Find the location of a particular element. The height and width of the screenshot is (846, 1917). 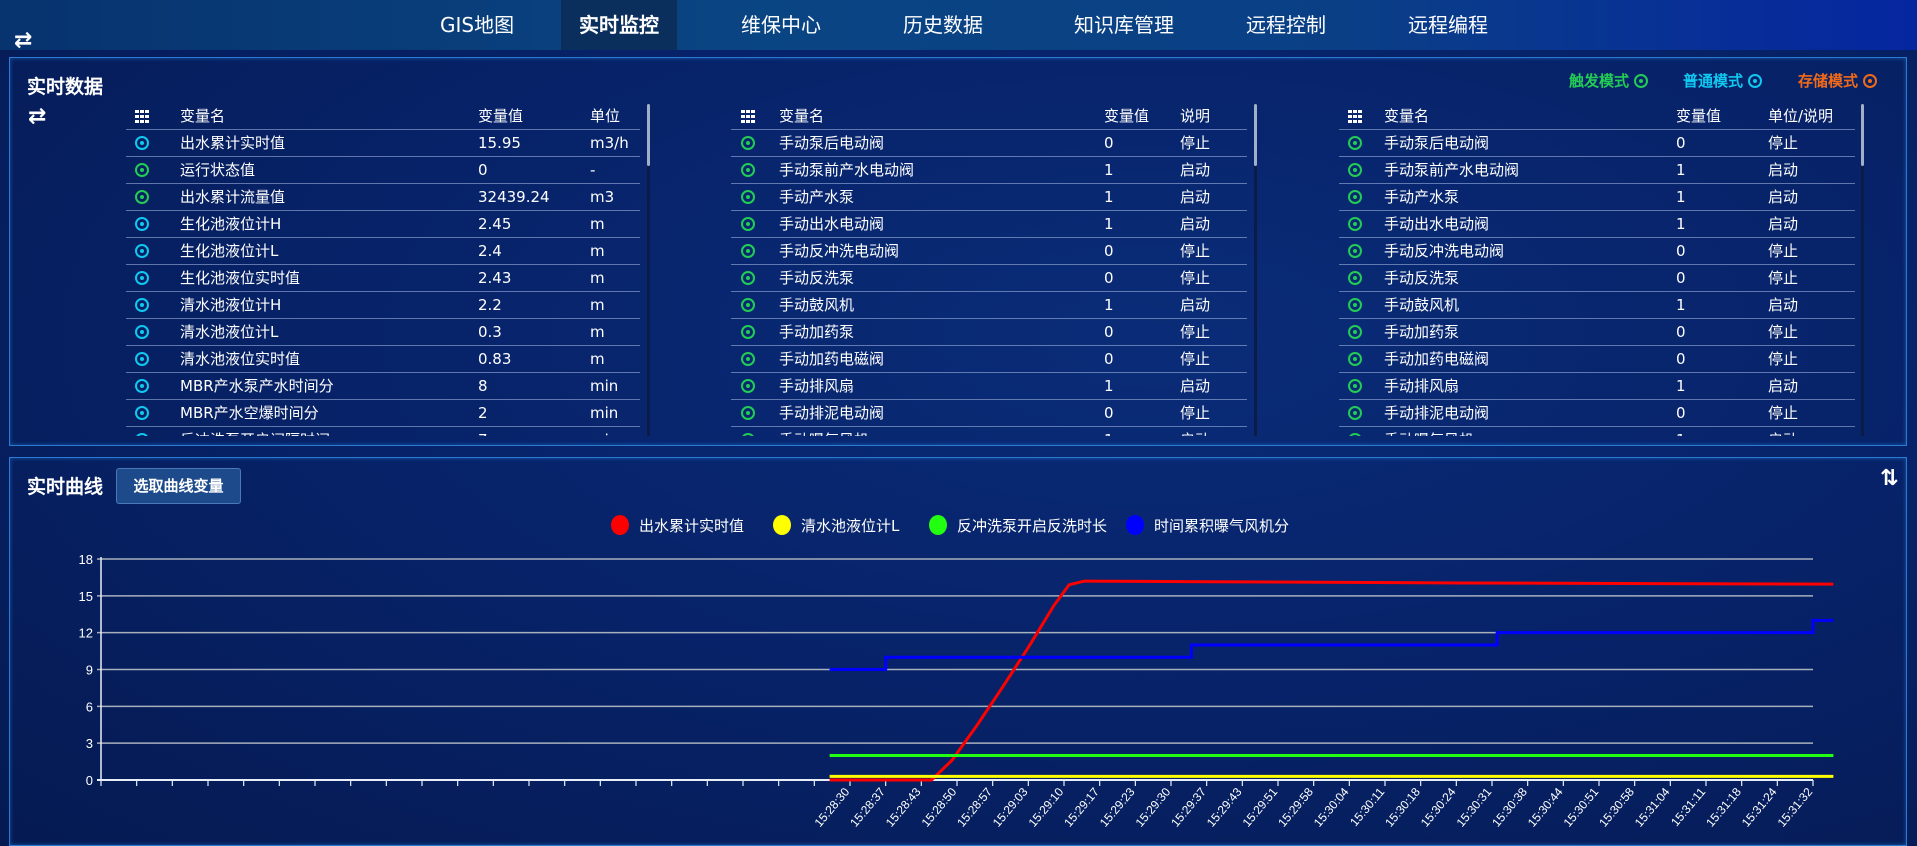

table-row: 运行状态值 0 - is located at coordinates (383, 170).